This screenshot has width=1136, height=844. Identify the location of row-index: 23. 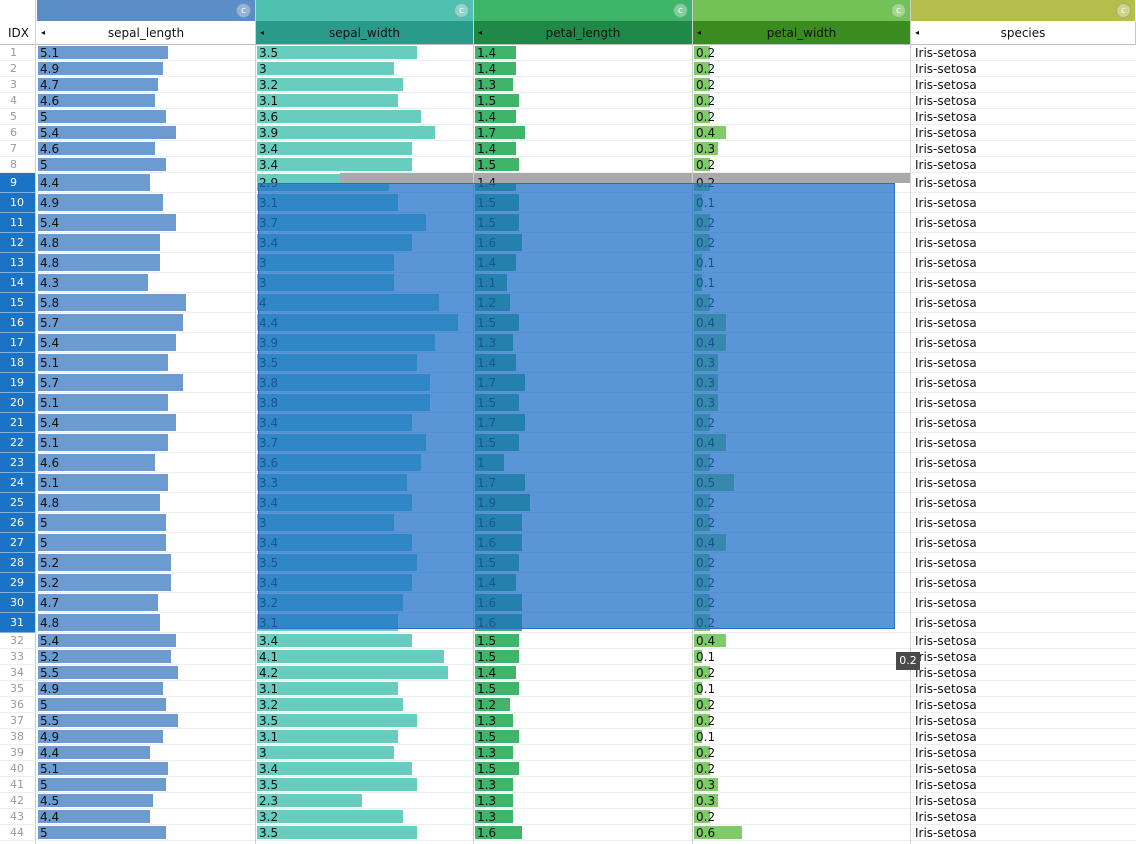
(18, 463).